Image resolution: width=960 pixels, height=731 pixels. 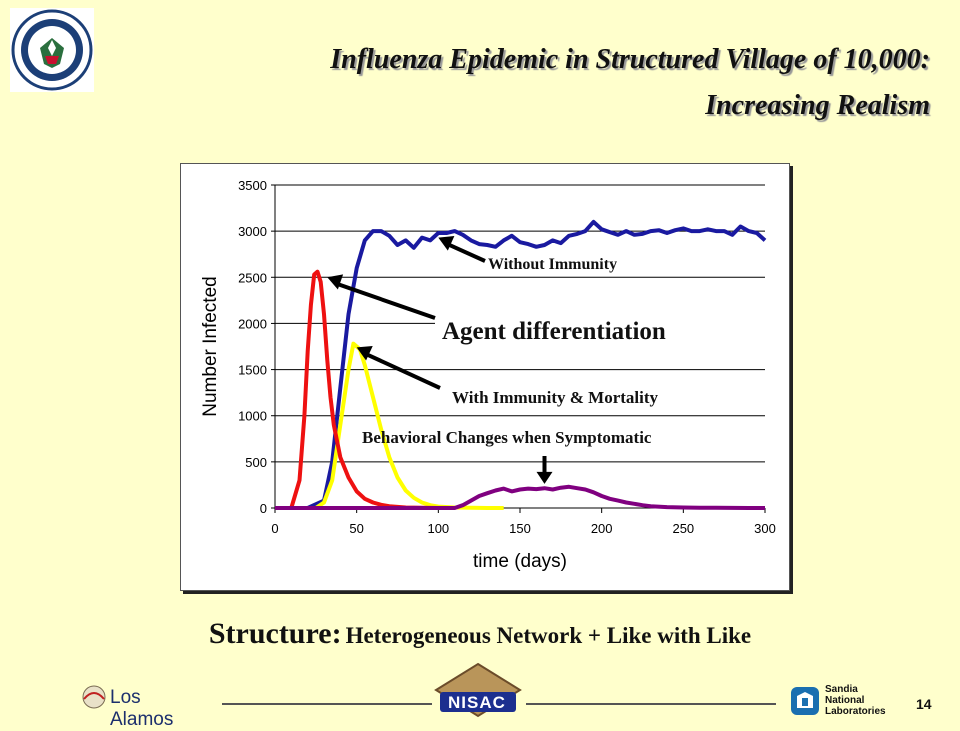 I want to click on y-tick-label: 0, so click(x=263, y=508).